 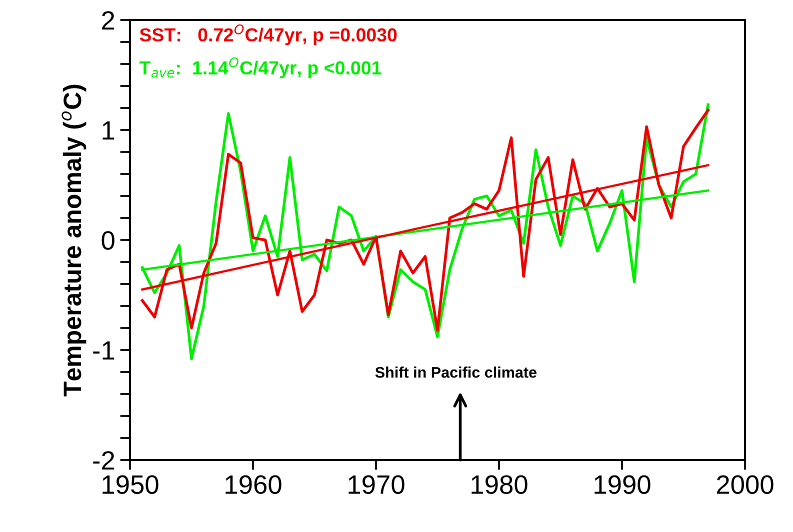 What do you see at coordinates (745, 484) in the screenshot?
I see `x-tick-label: 2000` at bounding box center [745, 484].